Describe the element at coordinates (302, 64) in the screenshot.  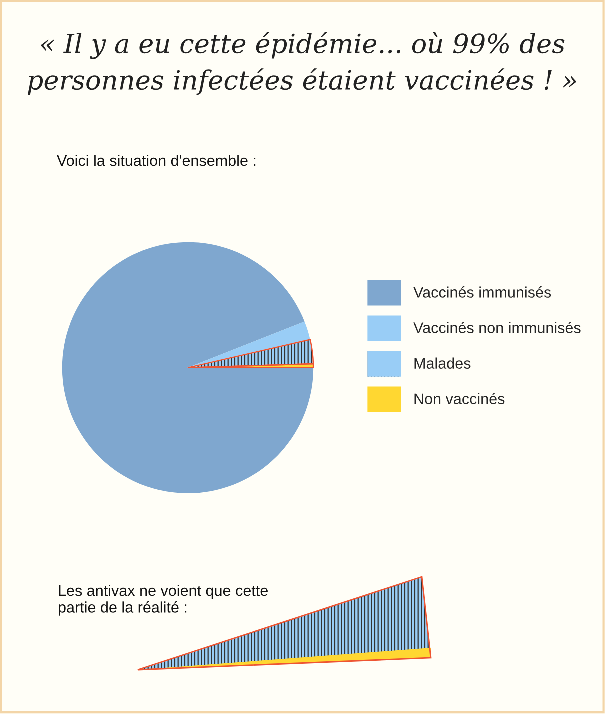
I see `chart-title: « Il y a eu cette épidémie... où 99% des personnes infectées étaient vaccinées ! »` at that location.